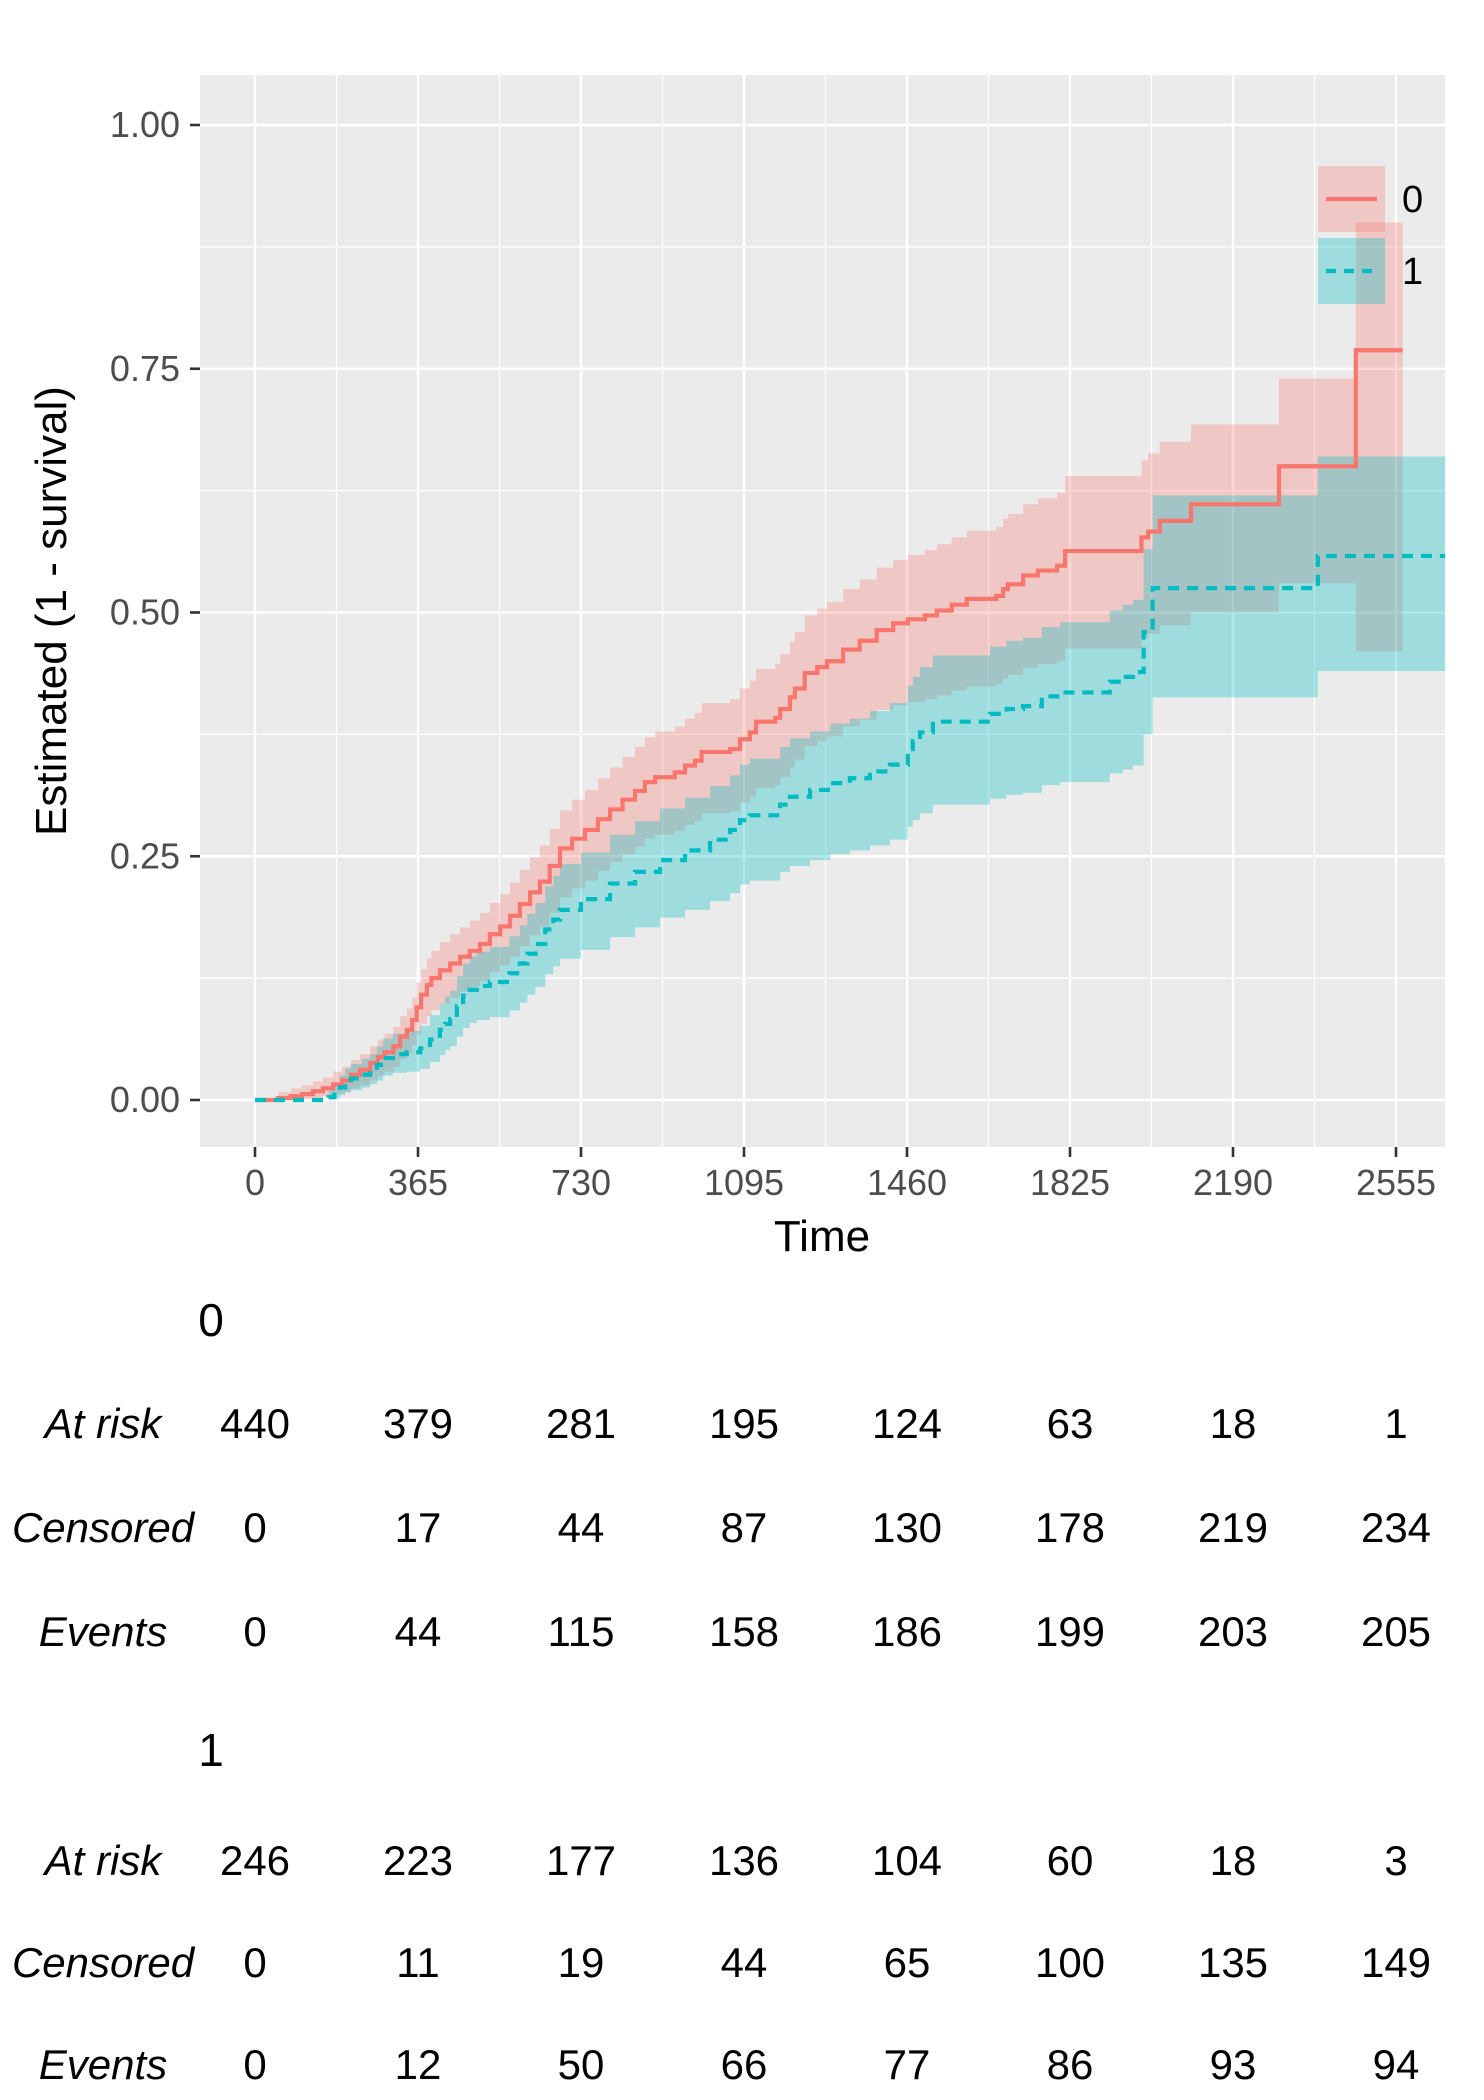  What do you see at coordinates (744, 1423) in the screenshot?
I see `risk-table-0-value: 195` at bounding box center [744, 1423].